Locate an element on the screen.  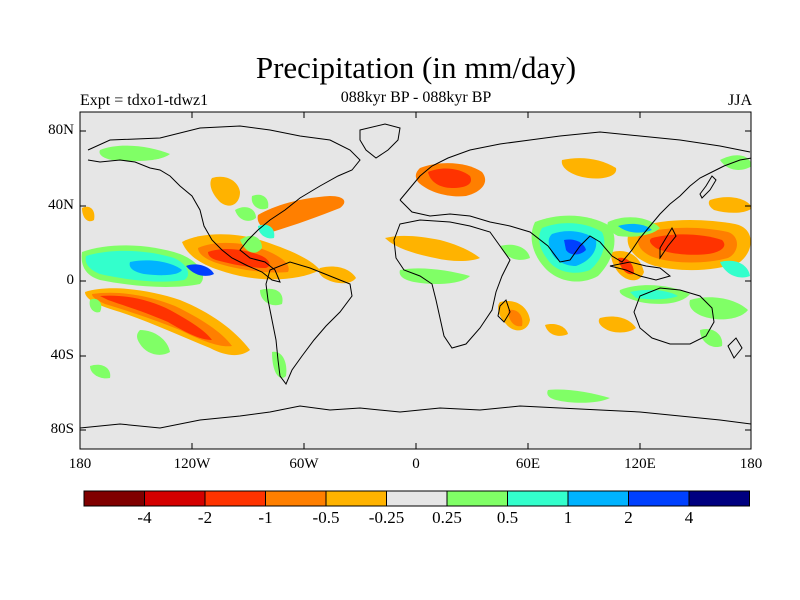
colorbar-label: 1 is located at coordinates (568, 517).